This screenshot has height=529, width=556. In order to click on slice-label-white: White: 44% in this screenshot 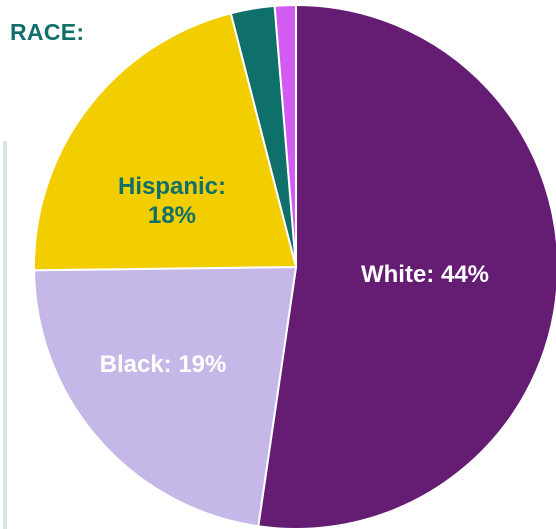, I will do `click(425, 274)`.